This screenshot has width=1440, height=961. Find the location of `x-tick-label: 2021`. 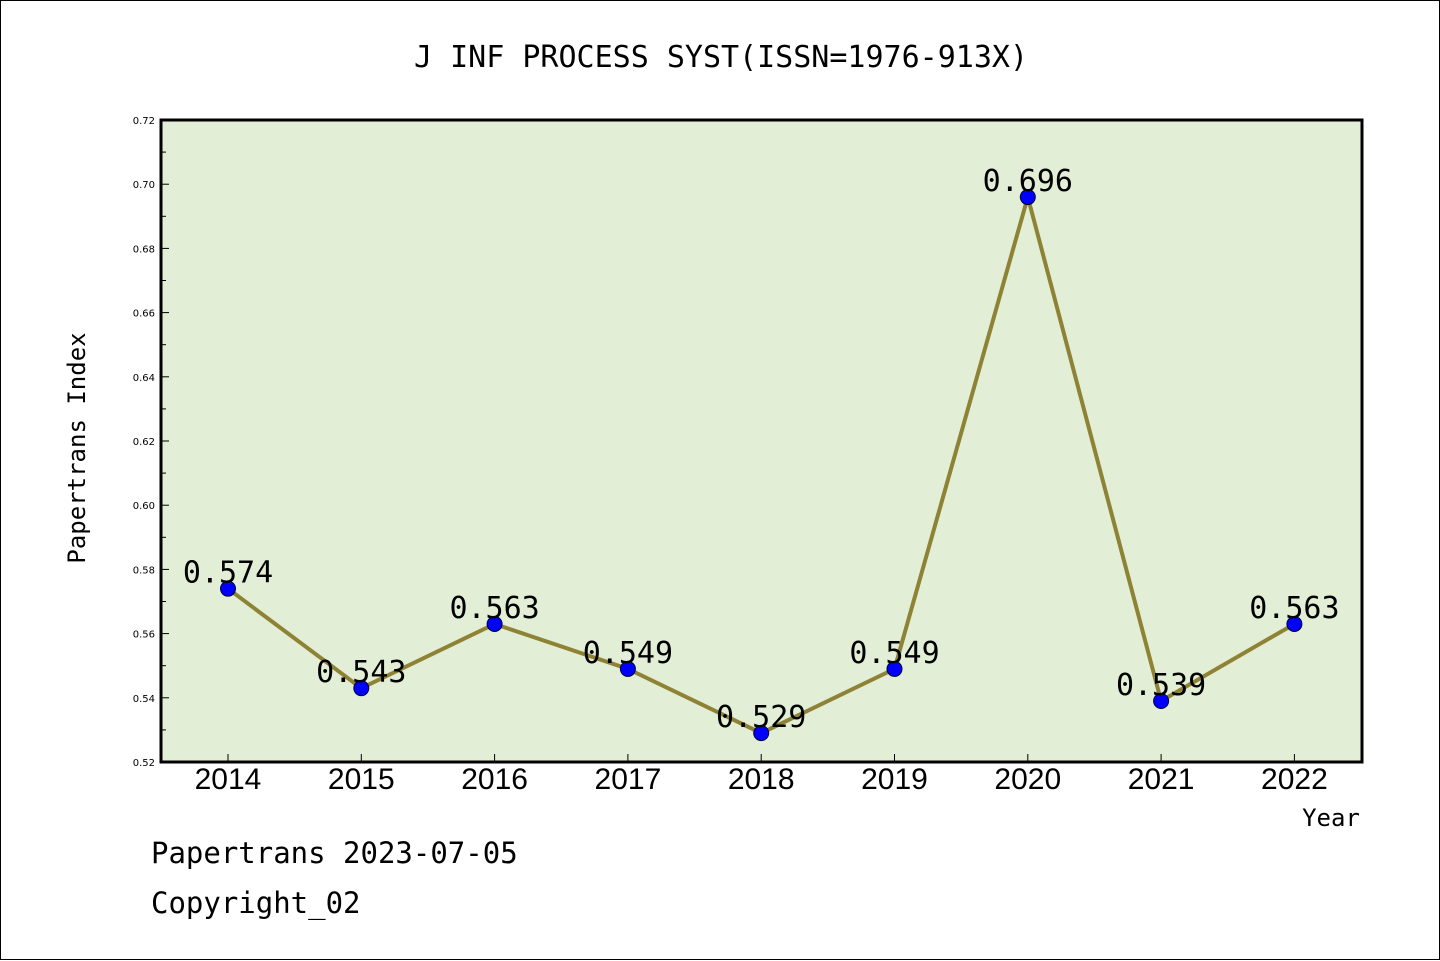

x-tick-label: 2021 is located at coordinates (1161, 779).